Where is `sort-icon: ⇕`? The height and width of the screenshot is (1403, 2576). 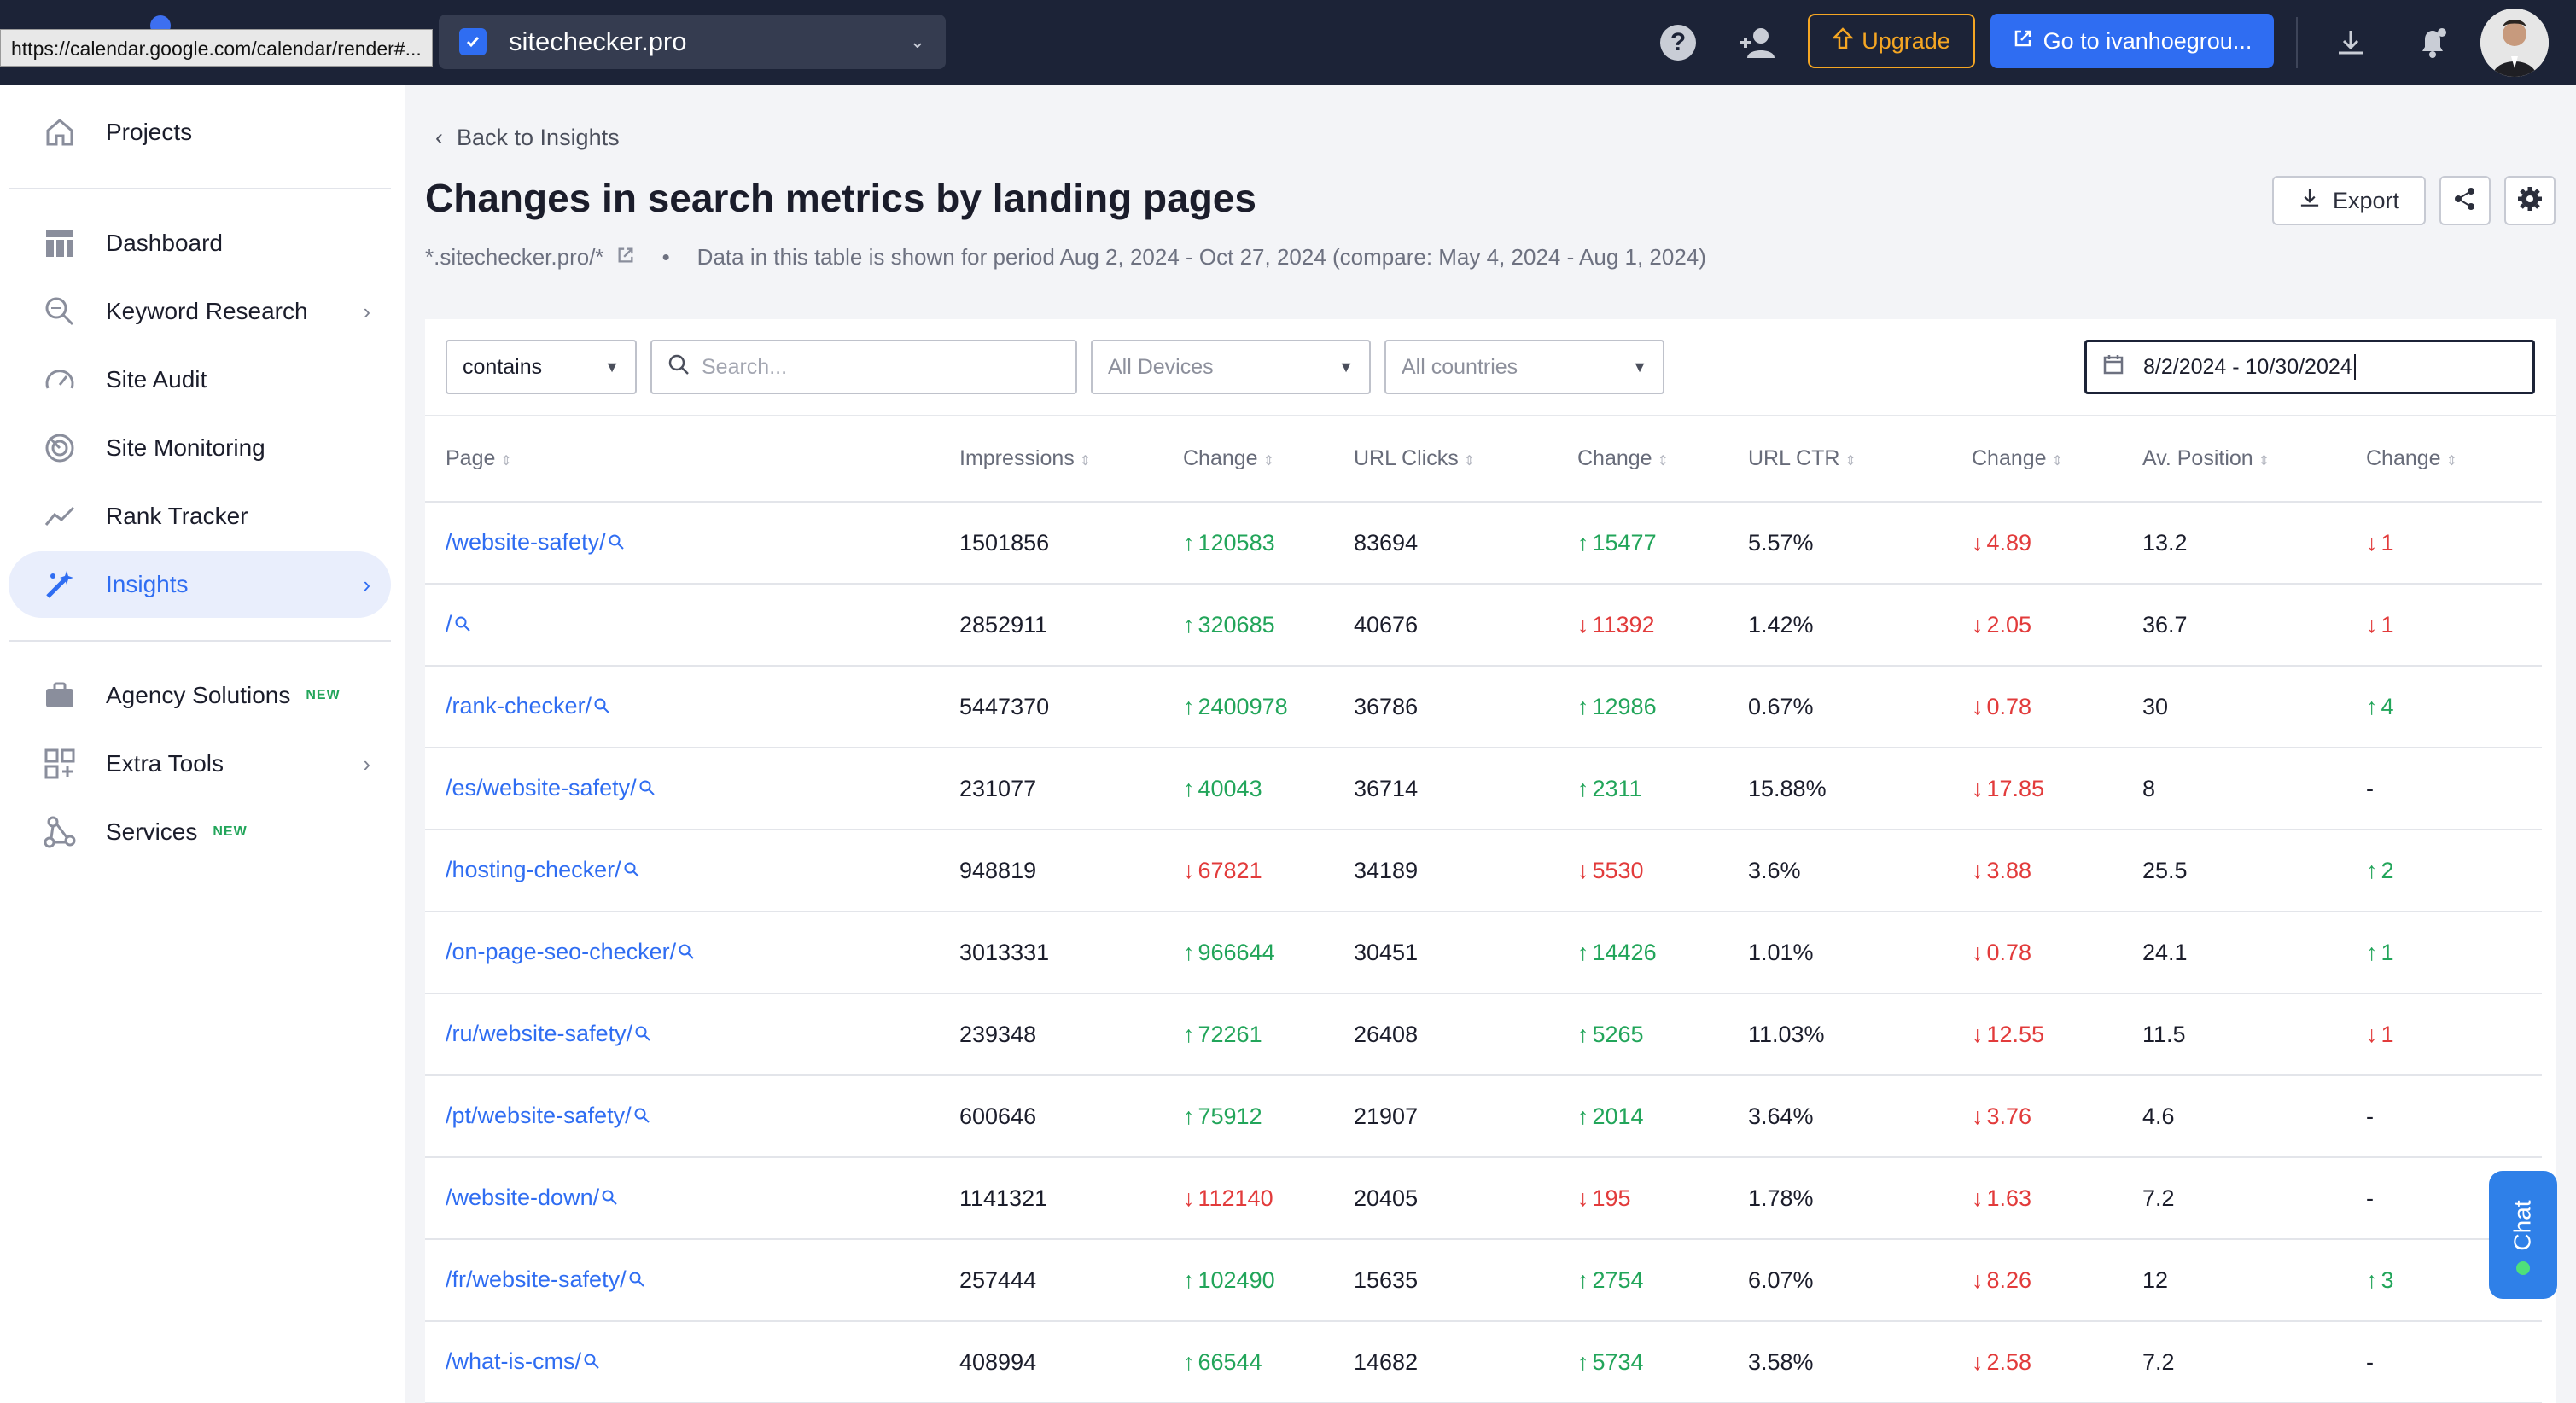 sort-icon: ⇕ is located at coordinates (506, 462).